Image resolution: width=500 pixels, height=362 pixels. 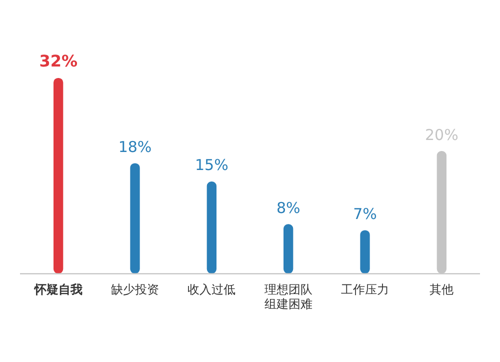 I want to click on data-label: 15%, so click(x=211, y=165).